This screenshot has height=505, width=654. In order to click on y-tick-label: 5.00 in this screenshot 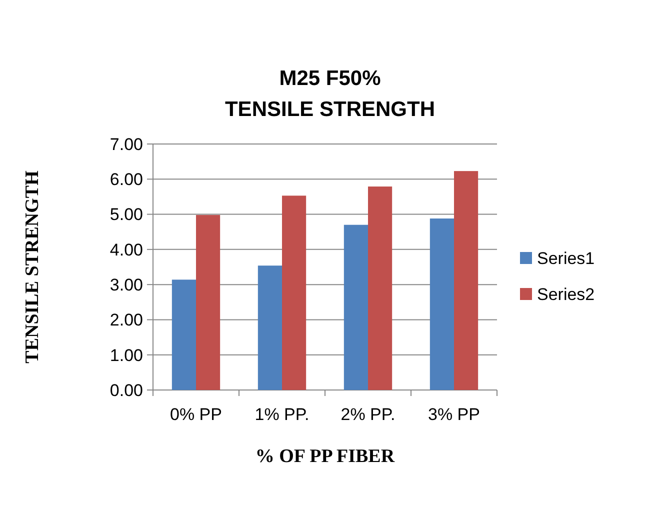, I will do `click(126, 214)`.